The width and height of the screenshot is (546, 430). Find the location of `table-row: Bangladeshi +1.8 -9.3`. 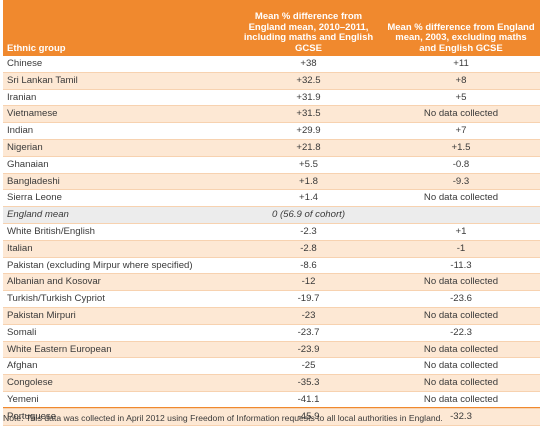

table-row: Bangladeshi +1.8 -9.3 is located at coordinates (271, 182).